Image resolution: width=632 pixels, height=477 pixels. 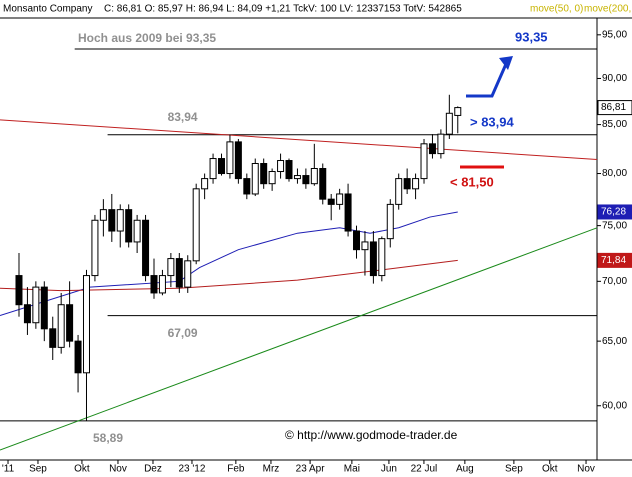 What do you see at coordinates (147, 38) in the screenshot?
I see `annotation: Hoch aus 2009 bei 93,35` at bounding box center [147, 38].